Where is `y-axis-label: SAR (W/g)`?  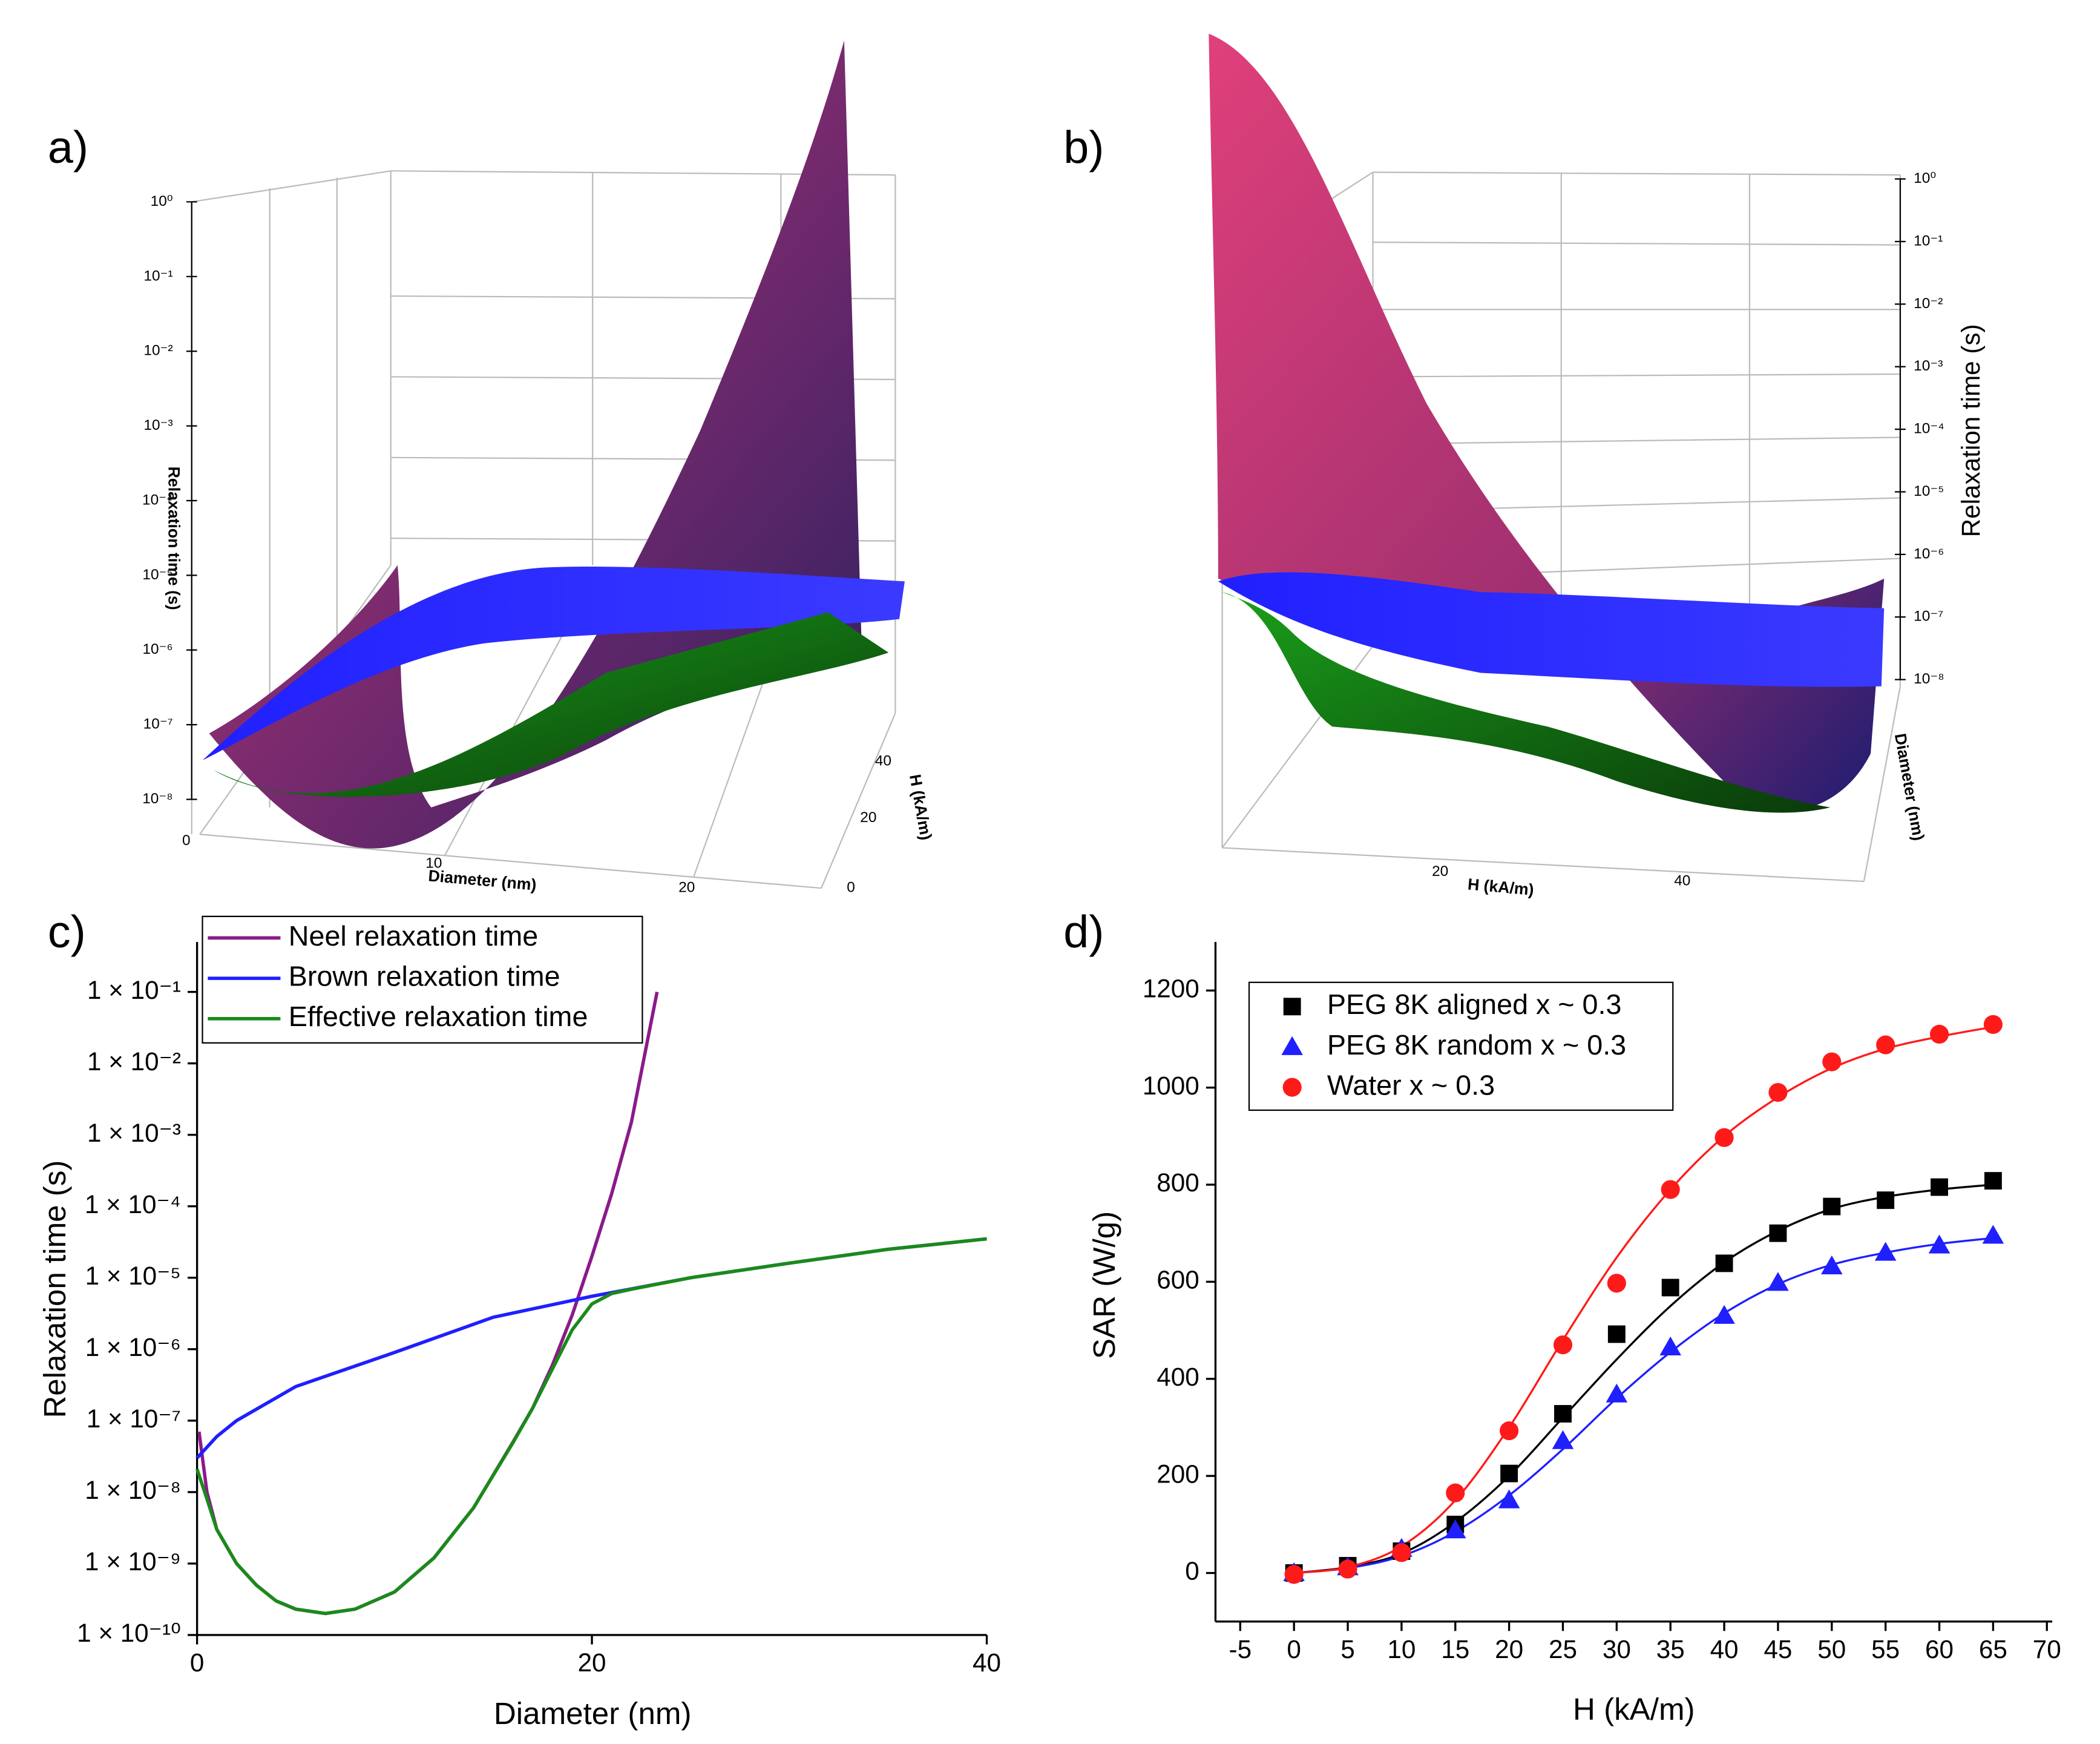 y-axis-label: SAR (W/g) is located at coordinates (1104, 1285).